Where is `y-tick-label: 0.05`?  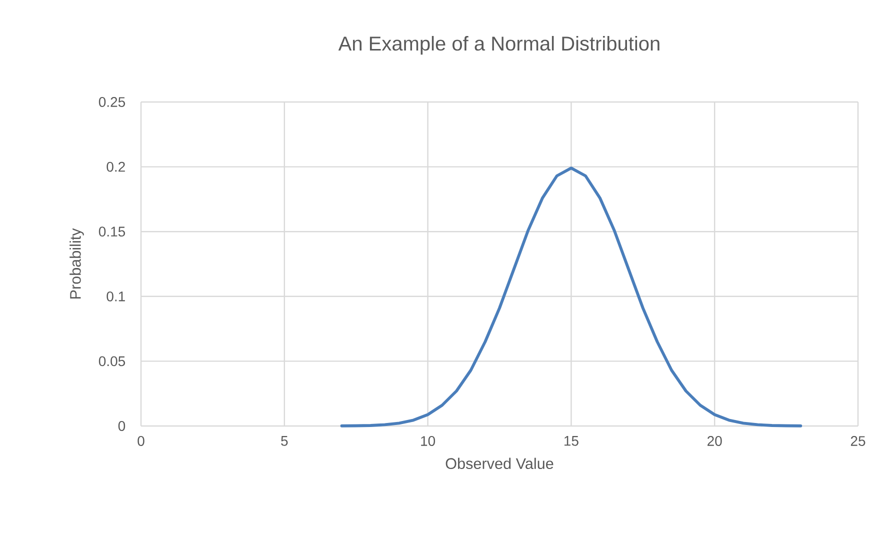
y-tick-label: 0.05 is located at coordinates (112, 361).